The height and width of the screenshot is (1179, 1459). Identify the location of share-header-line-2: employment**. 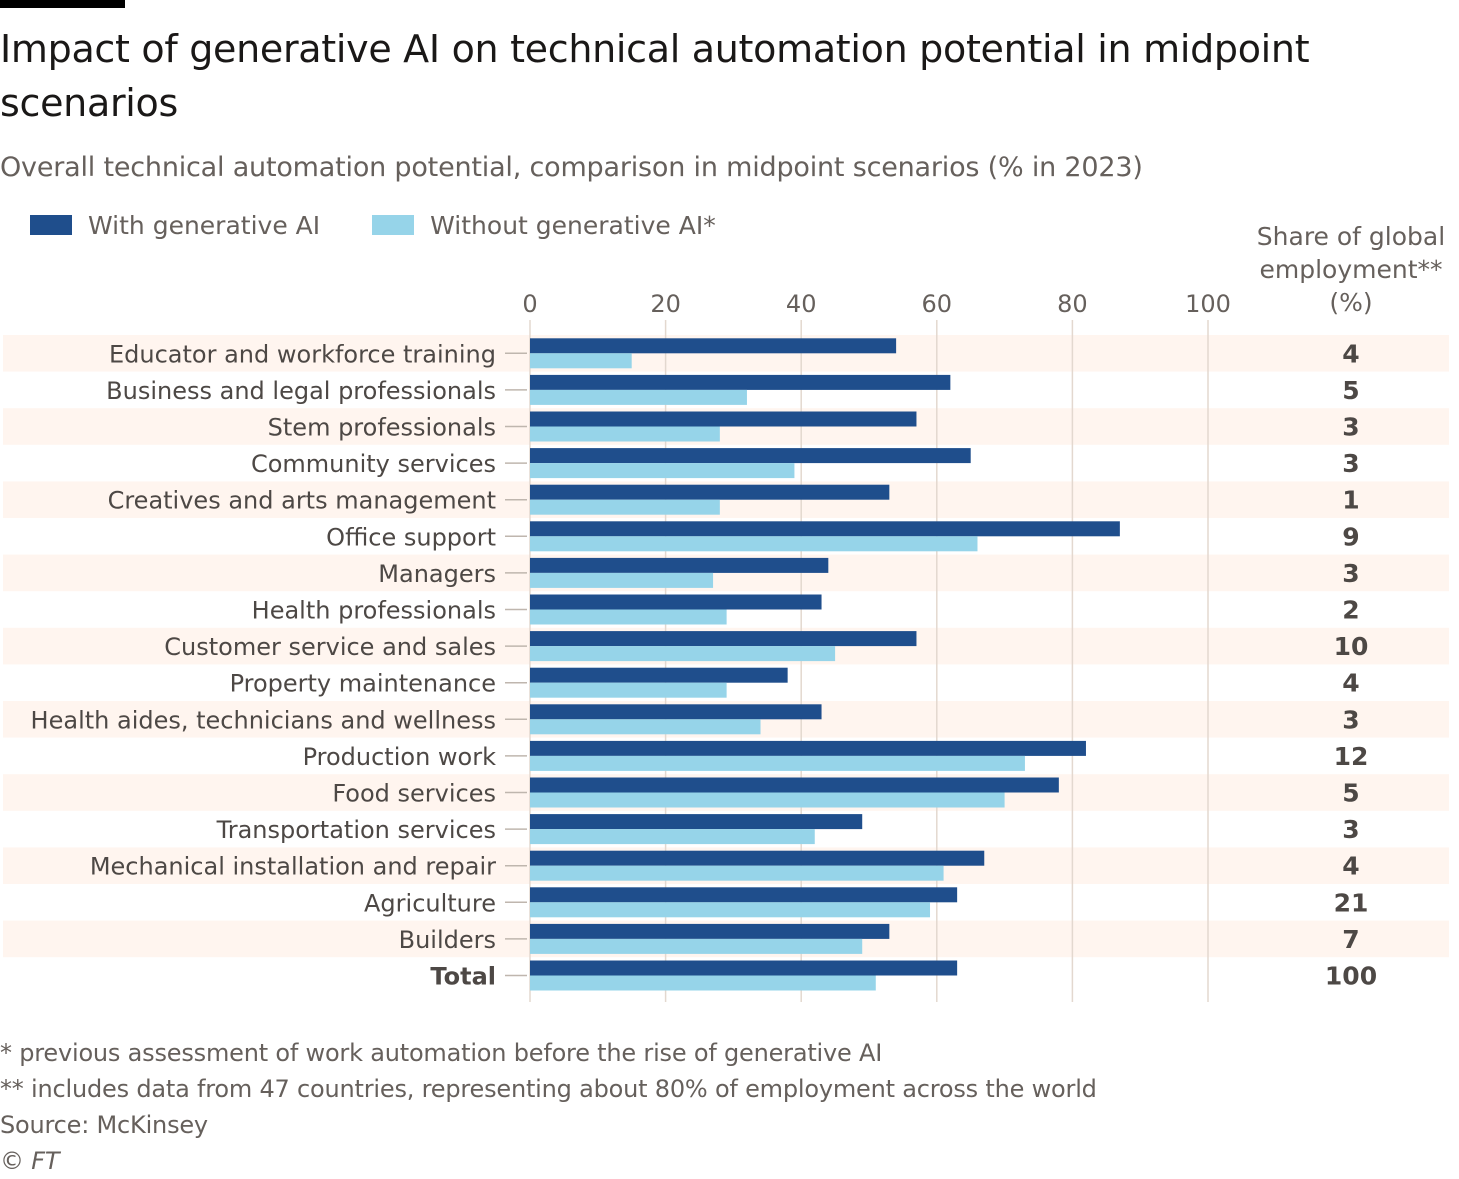
(1351, 269).